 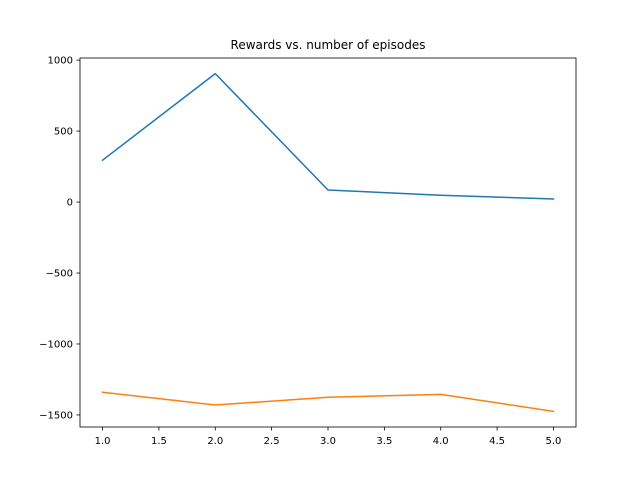 I want to click on y-tick-label: 500, so click(x=63, y=132).